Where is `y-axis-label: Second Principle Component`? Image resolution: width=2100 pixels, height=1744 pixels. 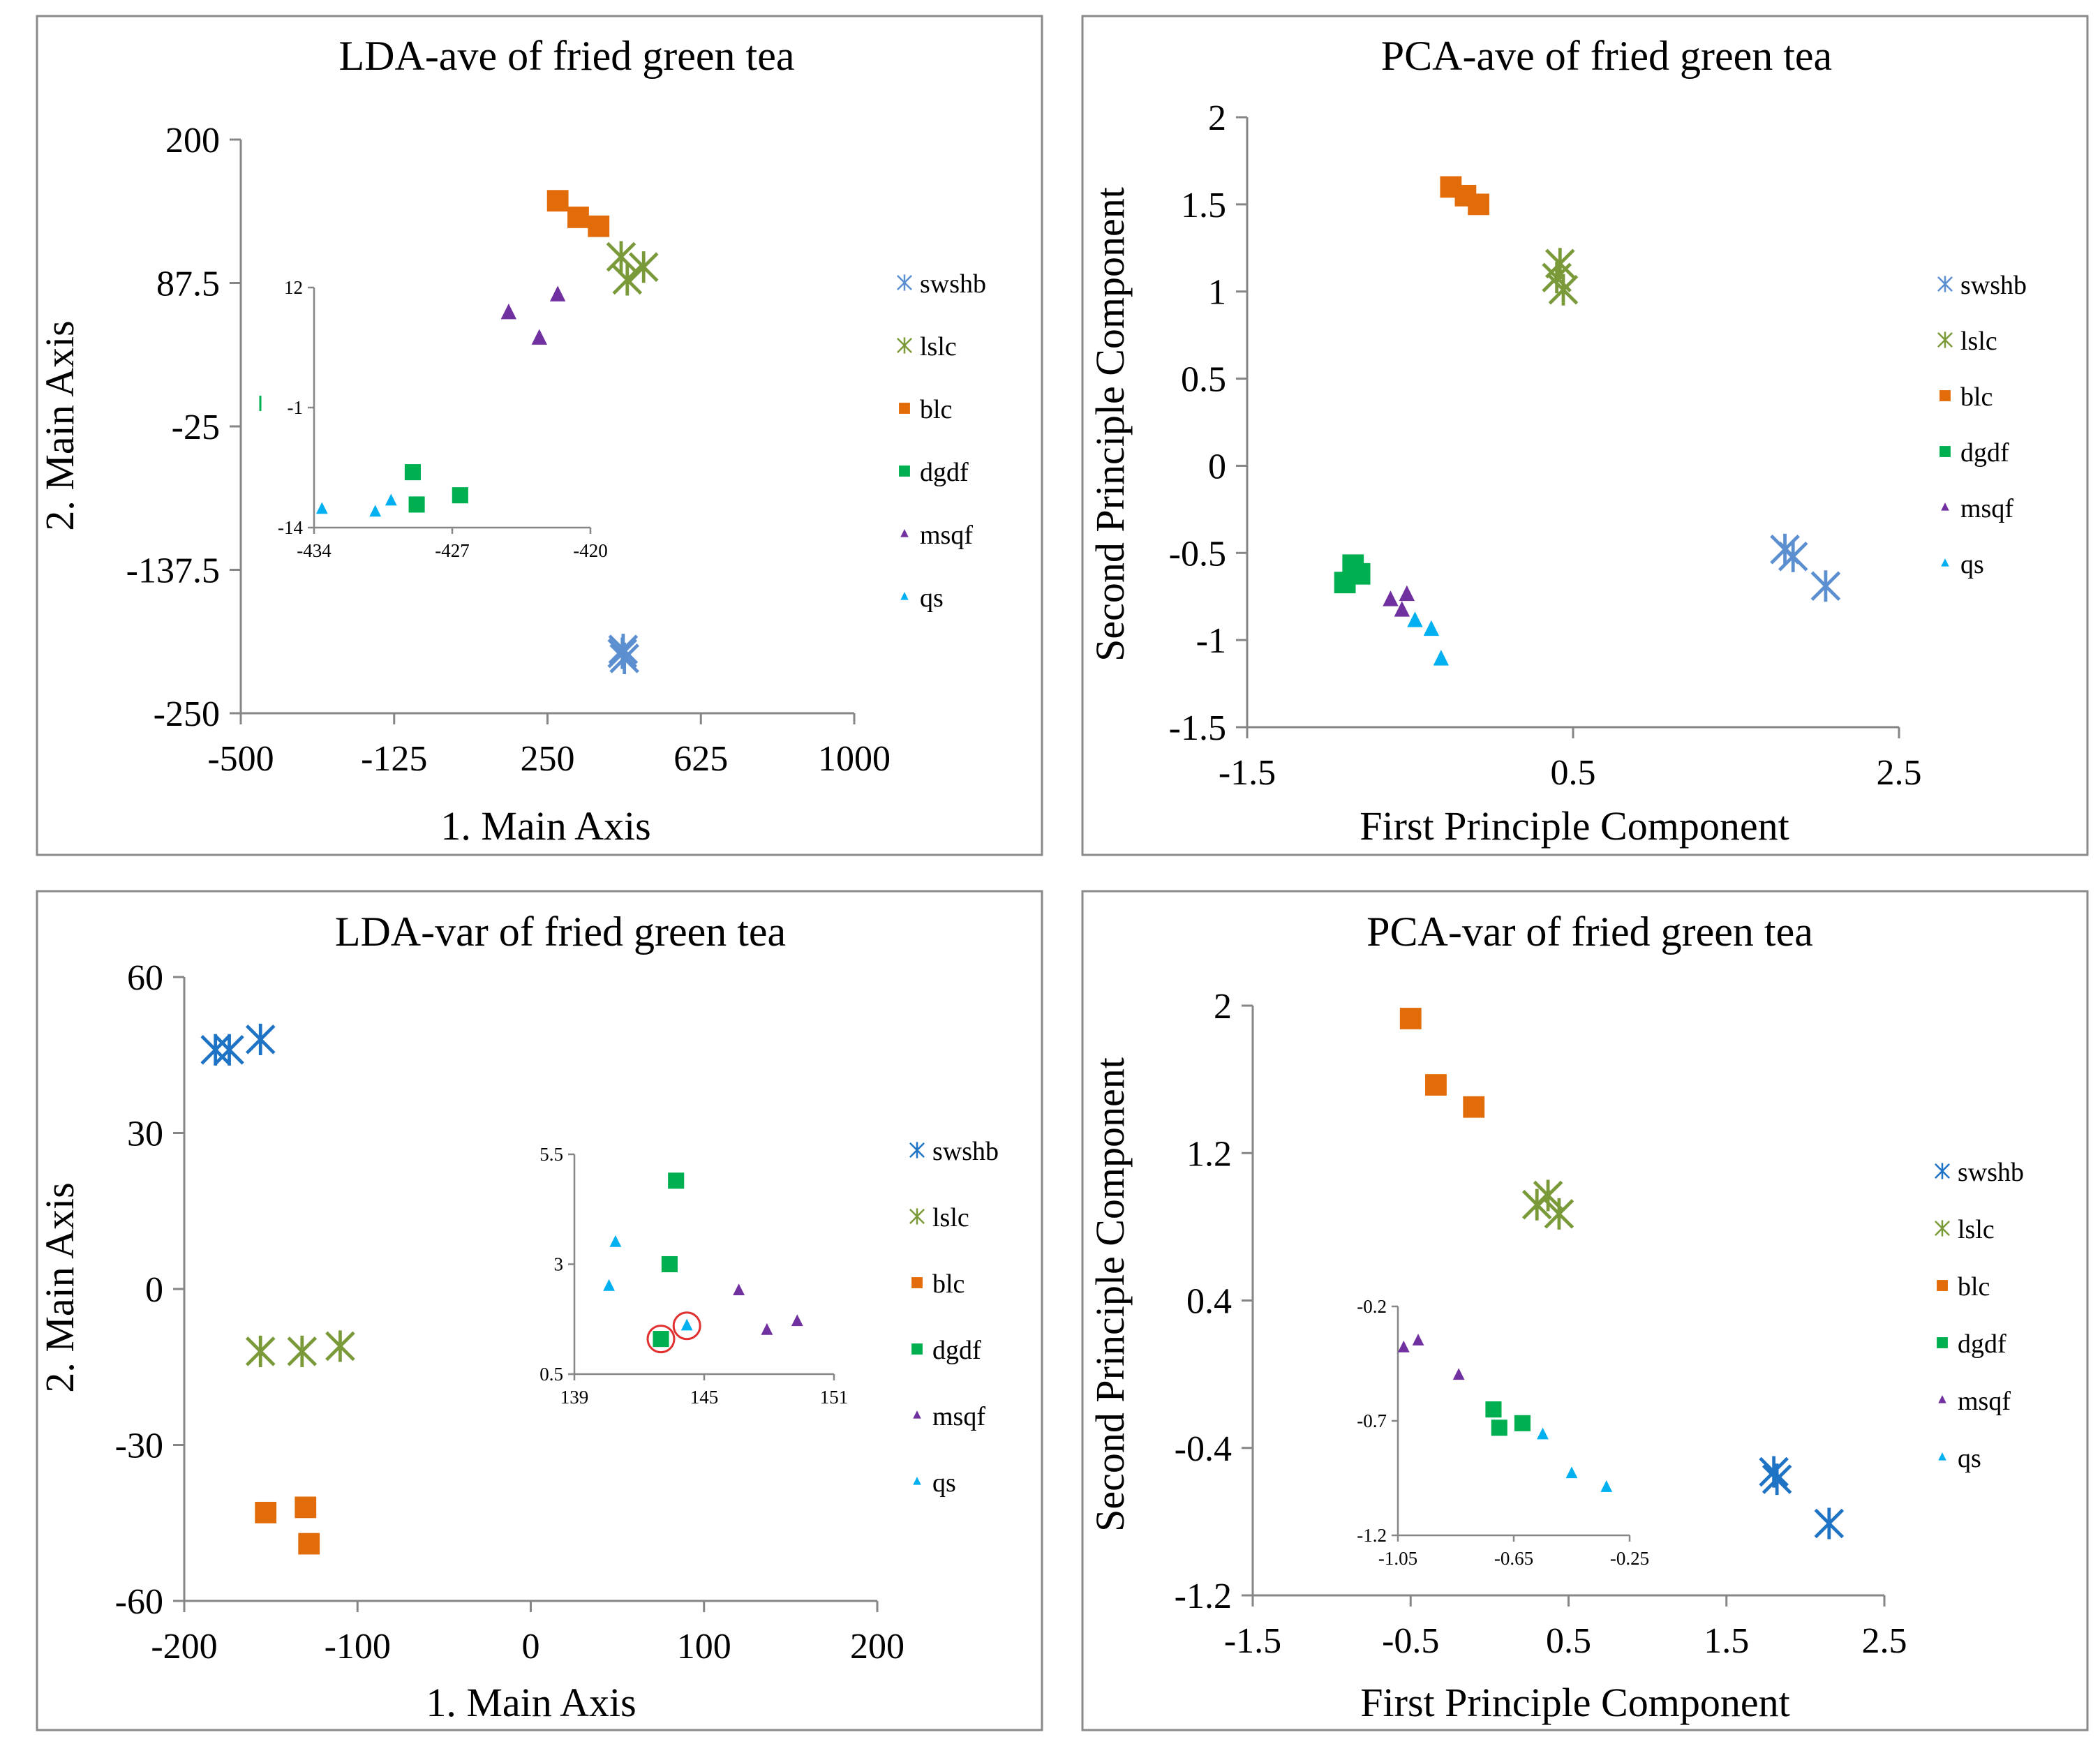 y-axis-label: Second Principle Component is located at coordinates (1110, 424).